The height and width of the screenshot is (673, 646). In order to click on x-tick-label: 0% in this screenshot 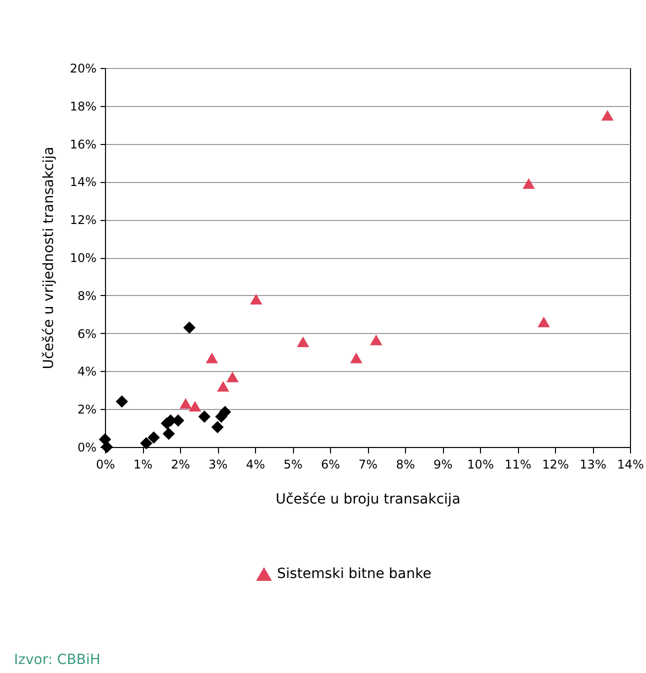, I will do `click(106, 465)`.